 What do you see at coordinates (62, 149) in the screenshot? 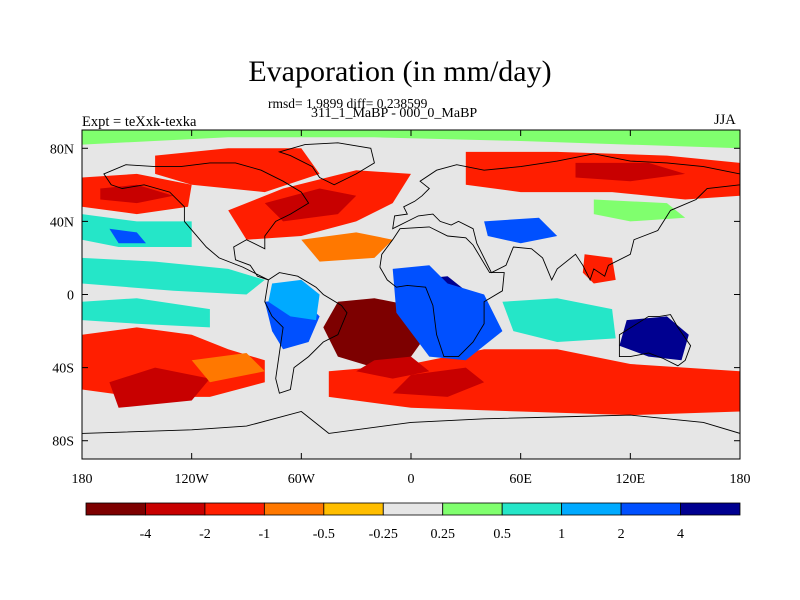
I see `y-tick-label: 80N` at bounding box center [62, 149].